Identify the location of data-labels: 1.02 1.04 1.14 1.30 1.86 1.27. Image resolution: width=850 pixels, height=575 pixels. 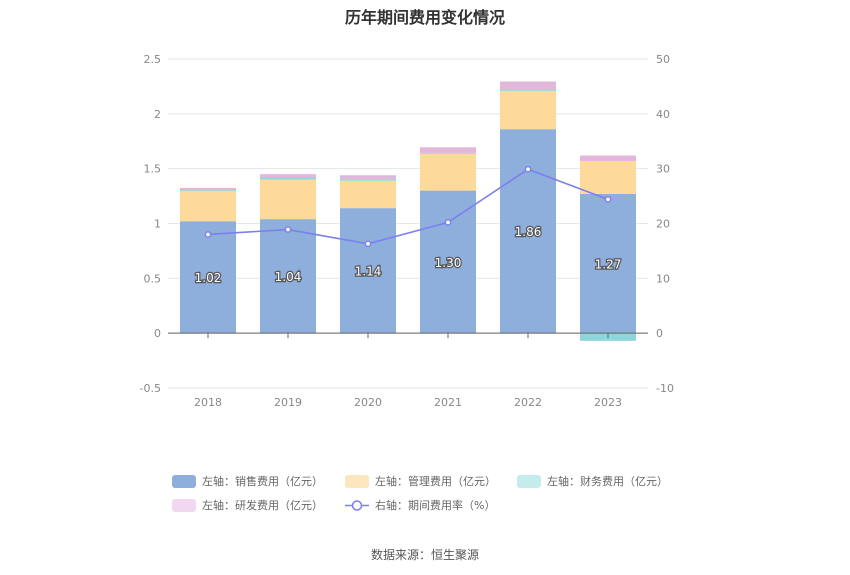
(407, 255).